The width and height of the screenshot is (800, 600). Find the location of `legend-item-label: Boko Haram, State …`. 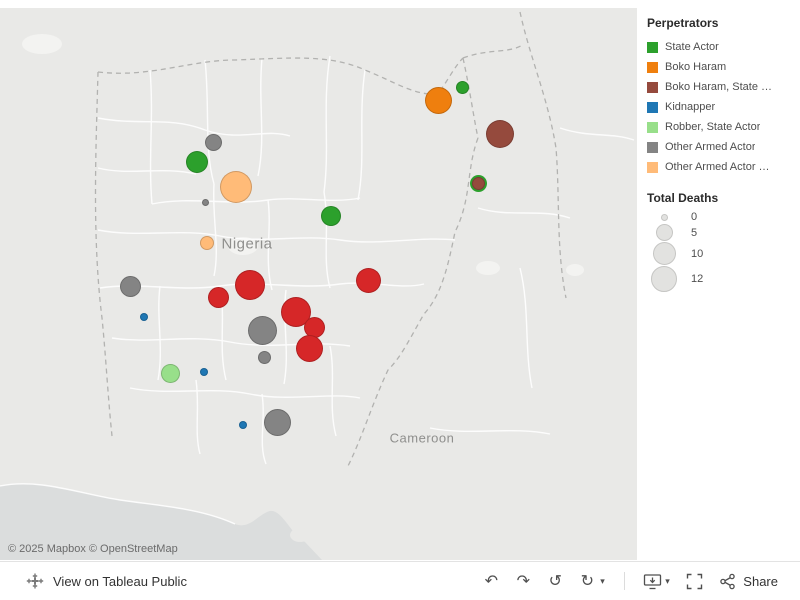

legend-item-label: Boko Haram, State … is located at coordinates (718, 87).